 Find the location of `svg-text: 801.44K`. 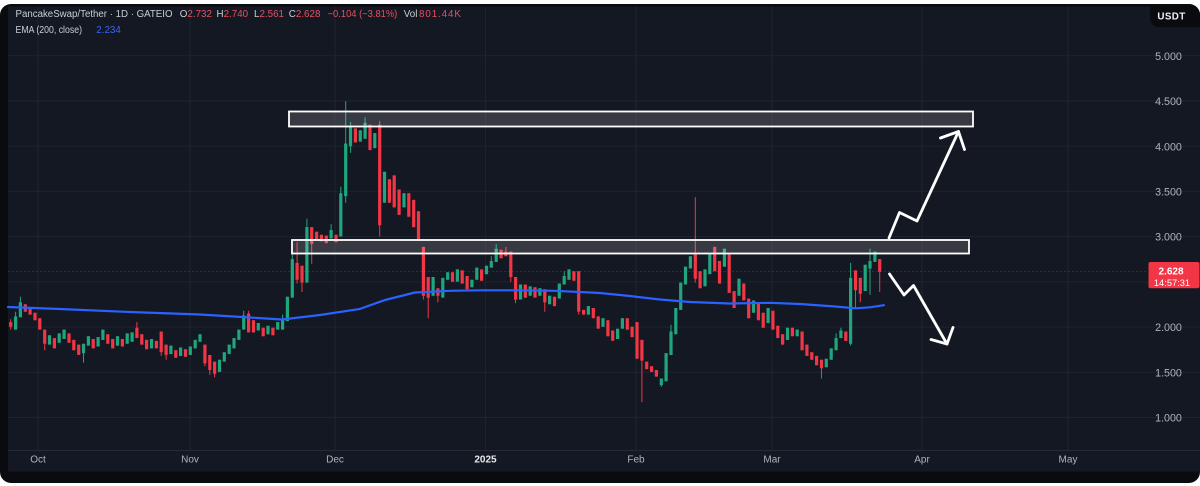

svg-text: 801.44K is located at coordinates (440, 14).